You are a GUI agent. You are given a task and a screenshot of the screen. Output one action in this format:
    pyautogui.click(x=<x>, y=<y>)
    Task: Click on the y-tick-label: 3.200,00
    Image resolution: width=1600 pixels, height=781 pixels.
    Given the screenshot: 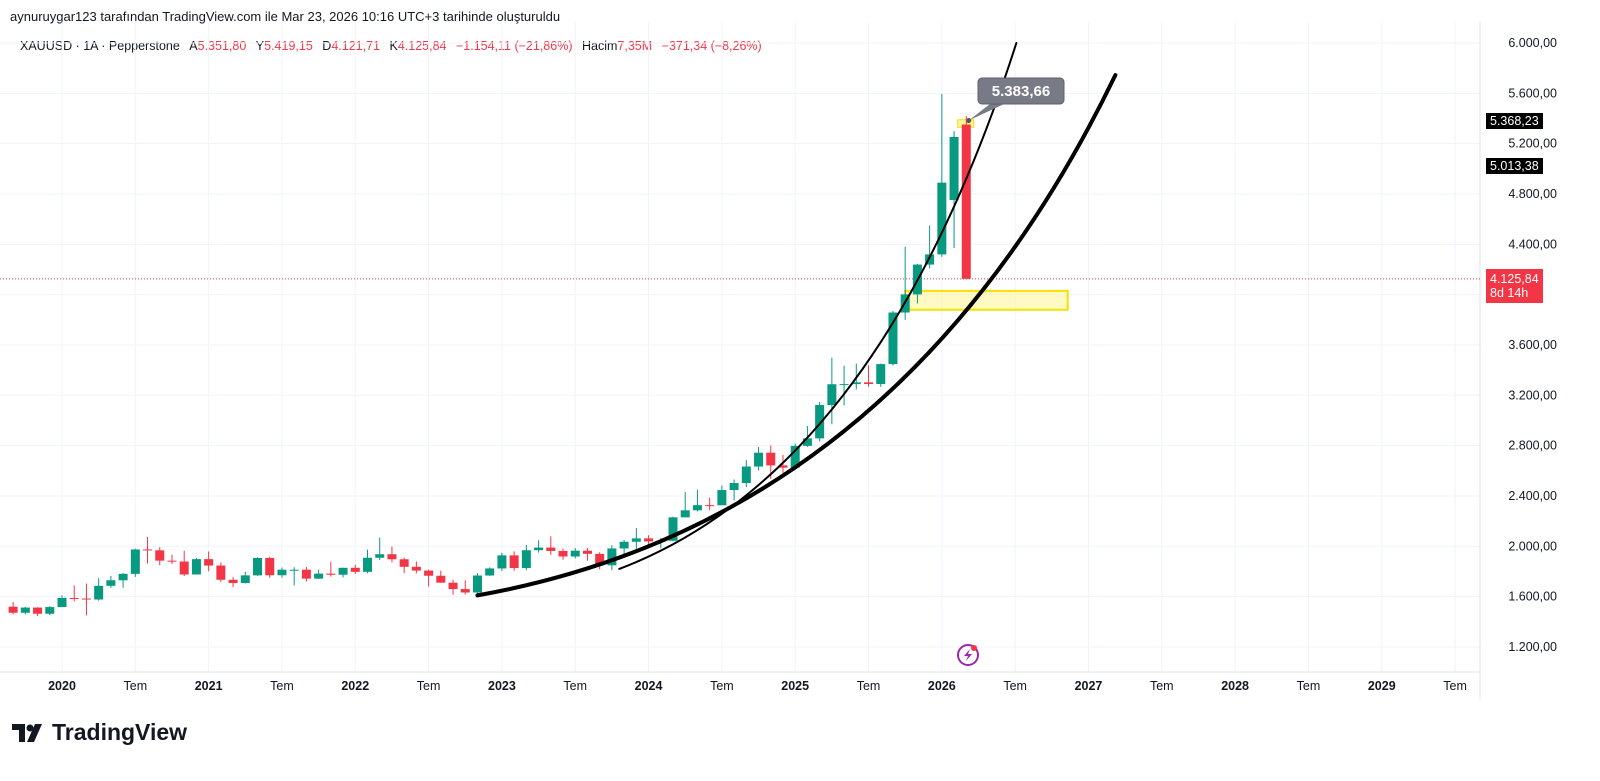 What is the action you would take?
    pyautogui.click(x=1532, y=395)
    